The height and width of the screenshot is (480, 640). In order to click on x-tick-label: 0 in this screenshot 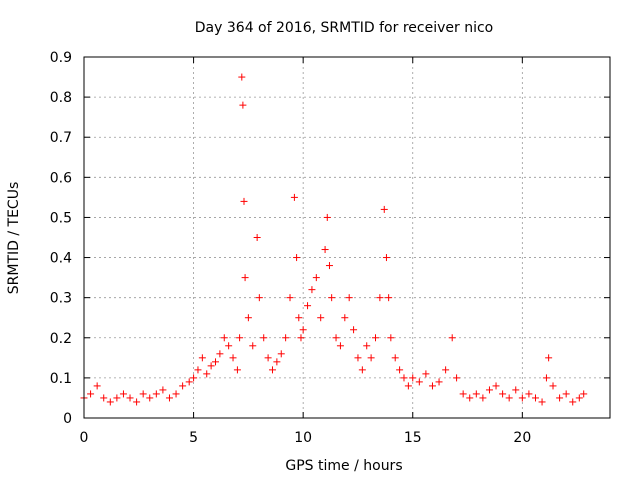, I will do `click(84, 438)`.